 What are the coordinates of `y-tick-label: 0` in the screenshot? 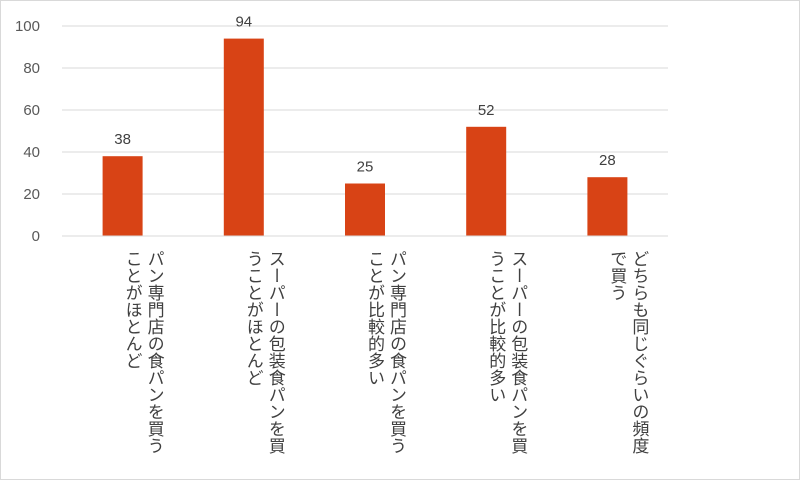 It's located at (36, 236).